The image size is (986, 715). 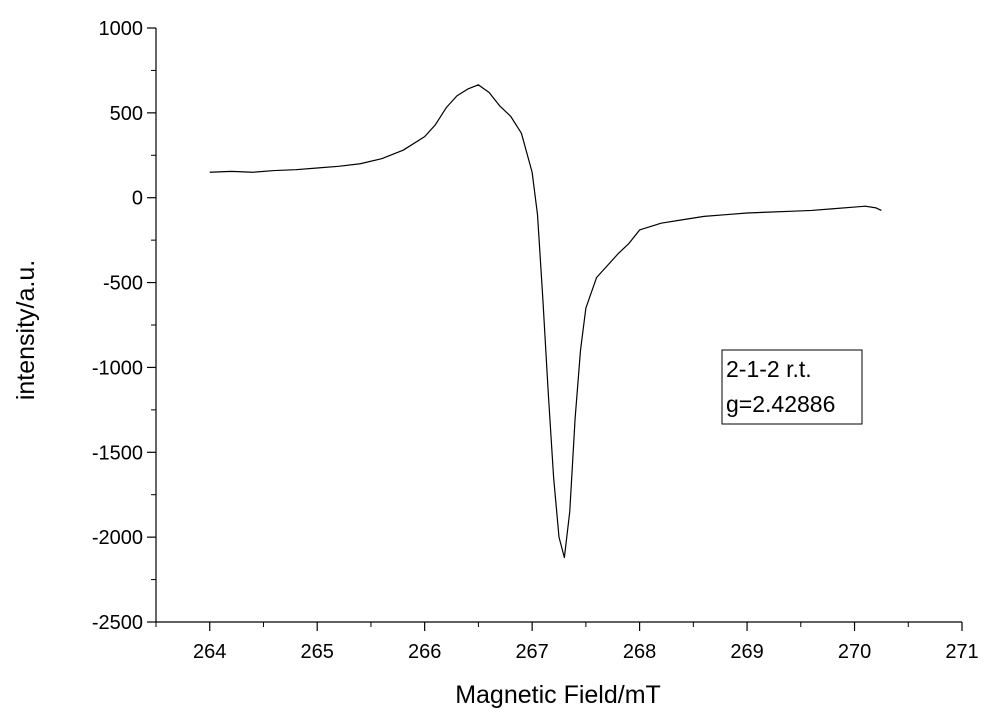 What do you see at coordinates (117, 538) in the screenshot?
I see `y-tick-label: -2000` at bounding box center [117, 538].